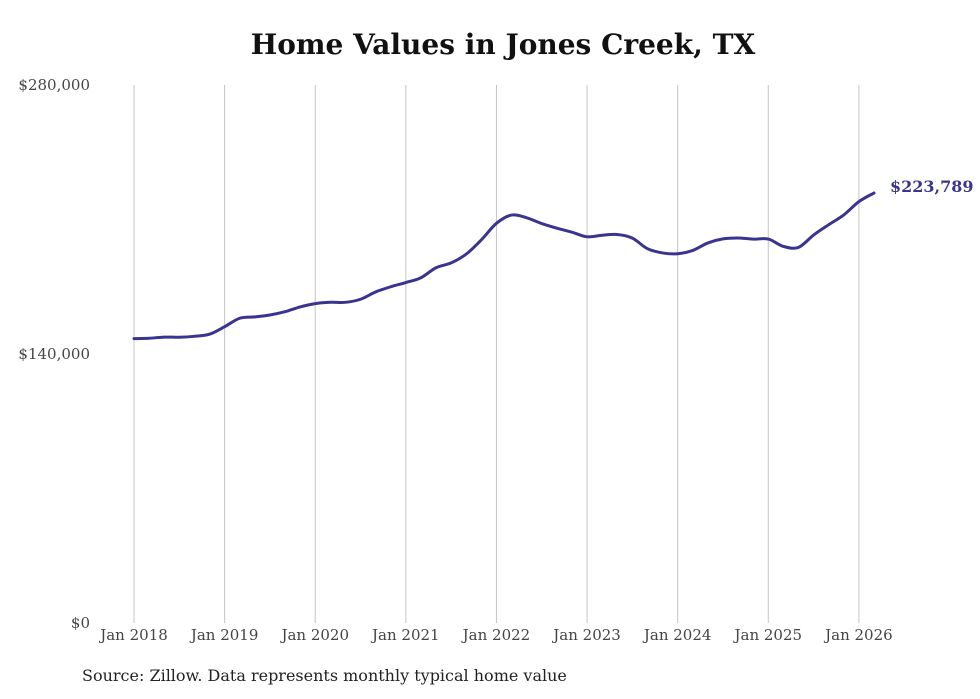 Image resolution: width=980 pixels, height=699 pixels. What do you see at coordinates (133, 635) in the screenshot?
I see `x-tick-label: Jan 2018` at bounding box center [133, 635].